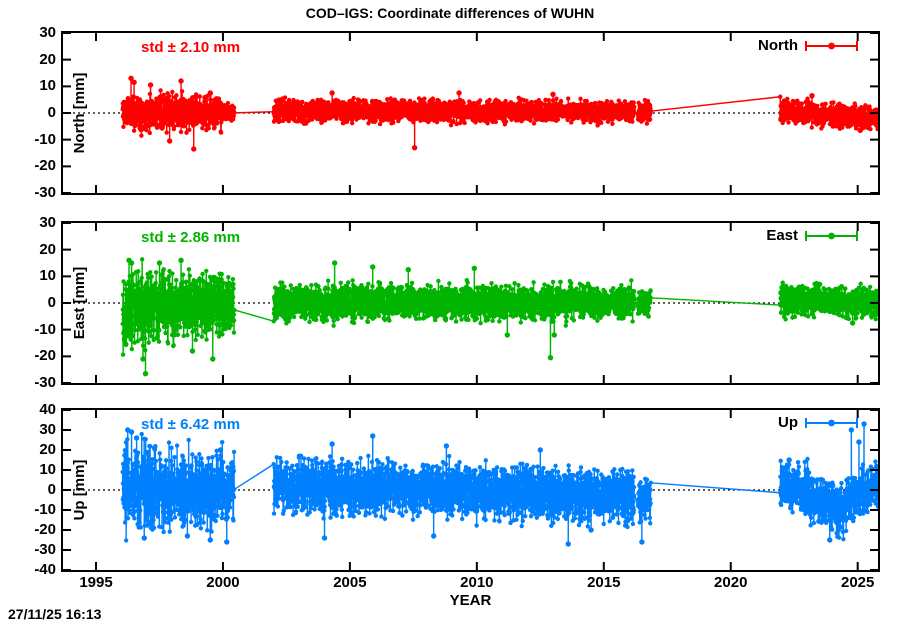 This screenshot has height=630, width=900. What do you see at coordinates (96, 582) in the screenshot?
I see `x-tick-label: 1995` at bounding box center [96, 582].